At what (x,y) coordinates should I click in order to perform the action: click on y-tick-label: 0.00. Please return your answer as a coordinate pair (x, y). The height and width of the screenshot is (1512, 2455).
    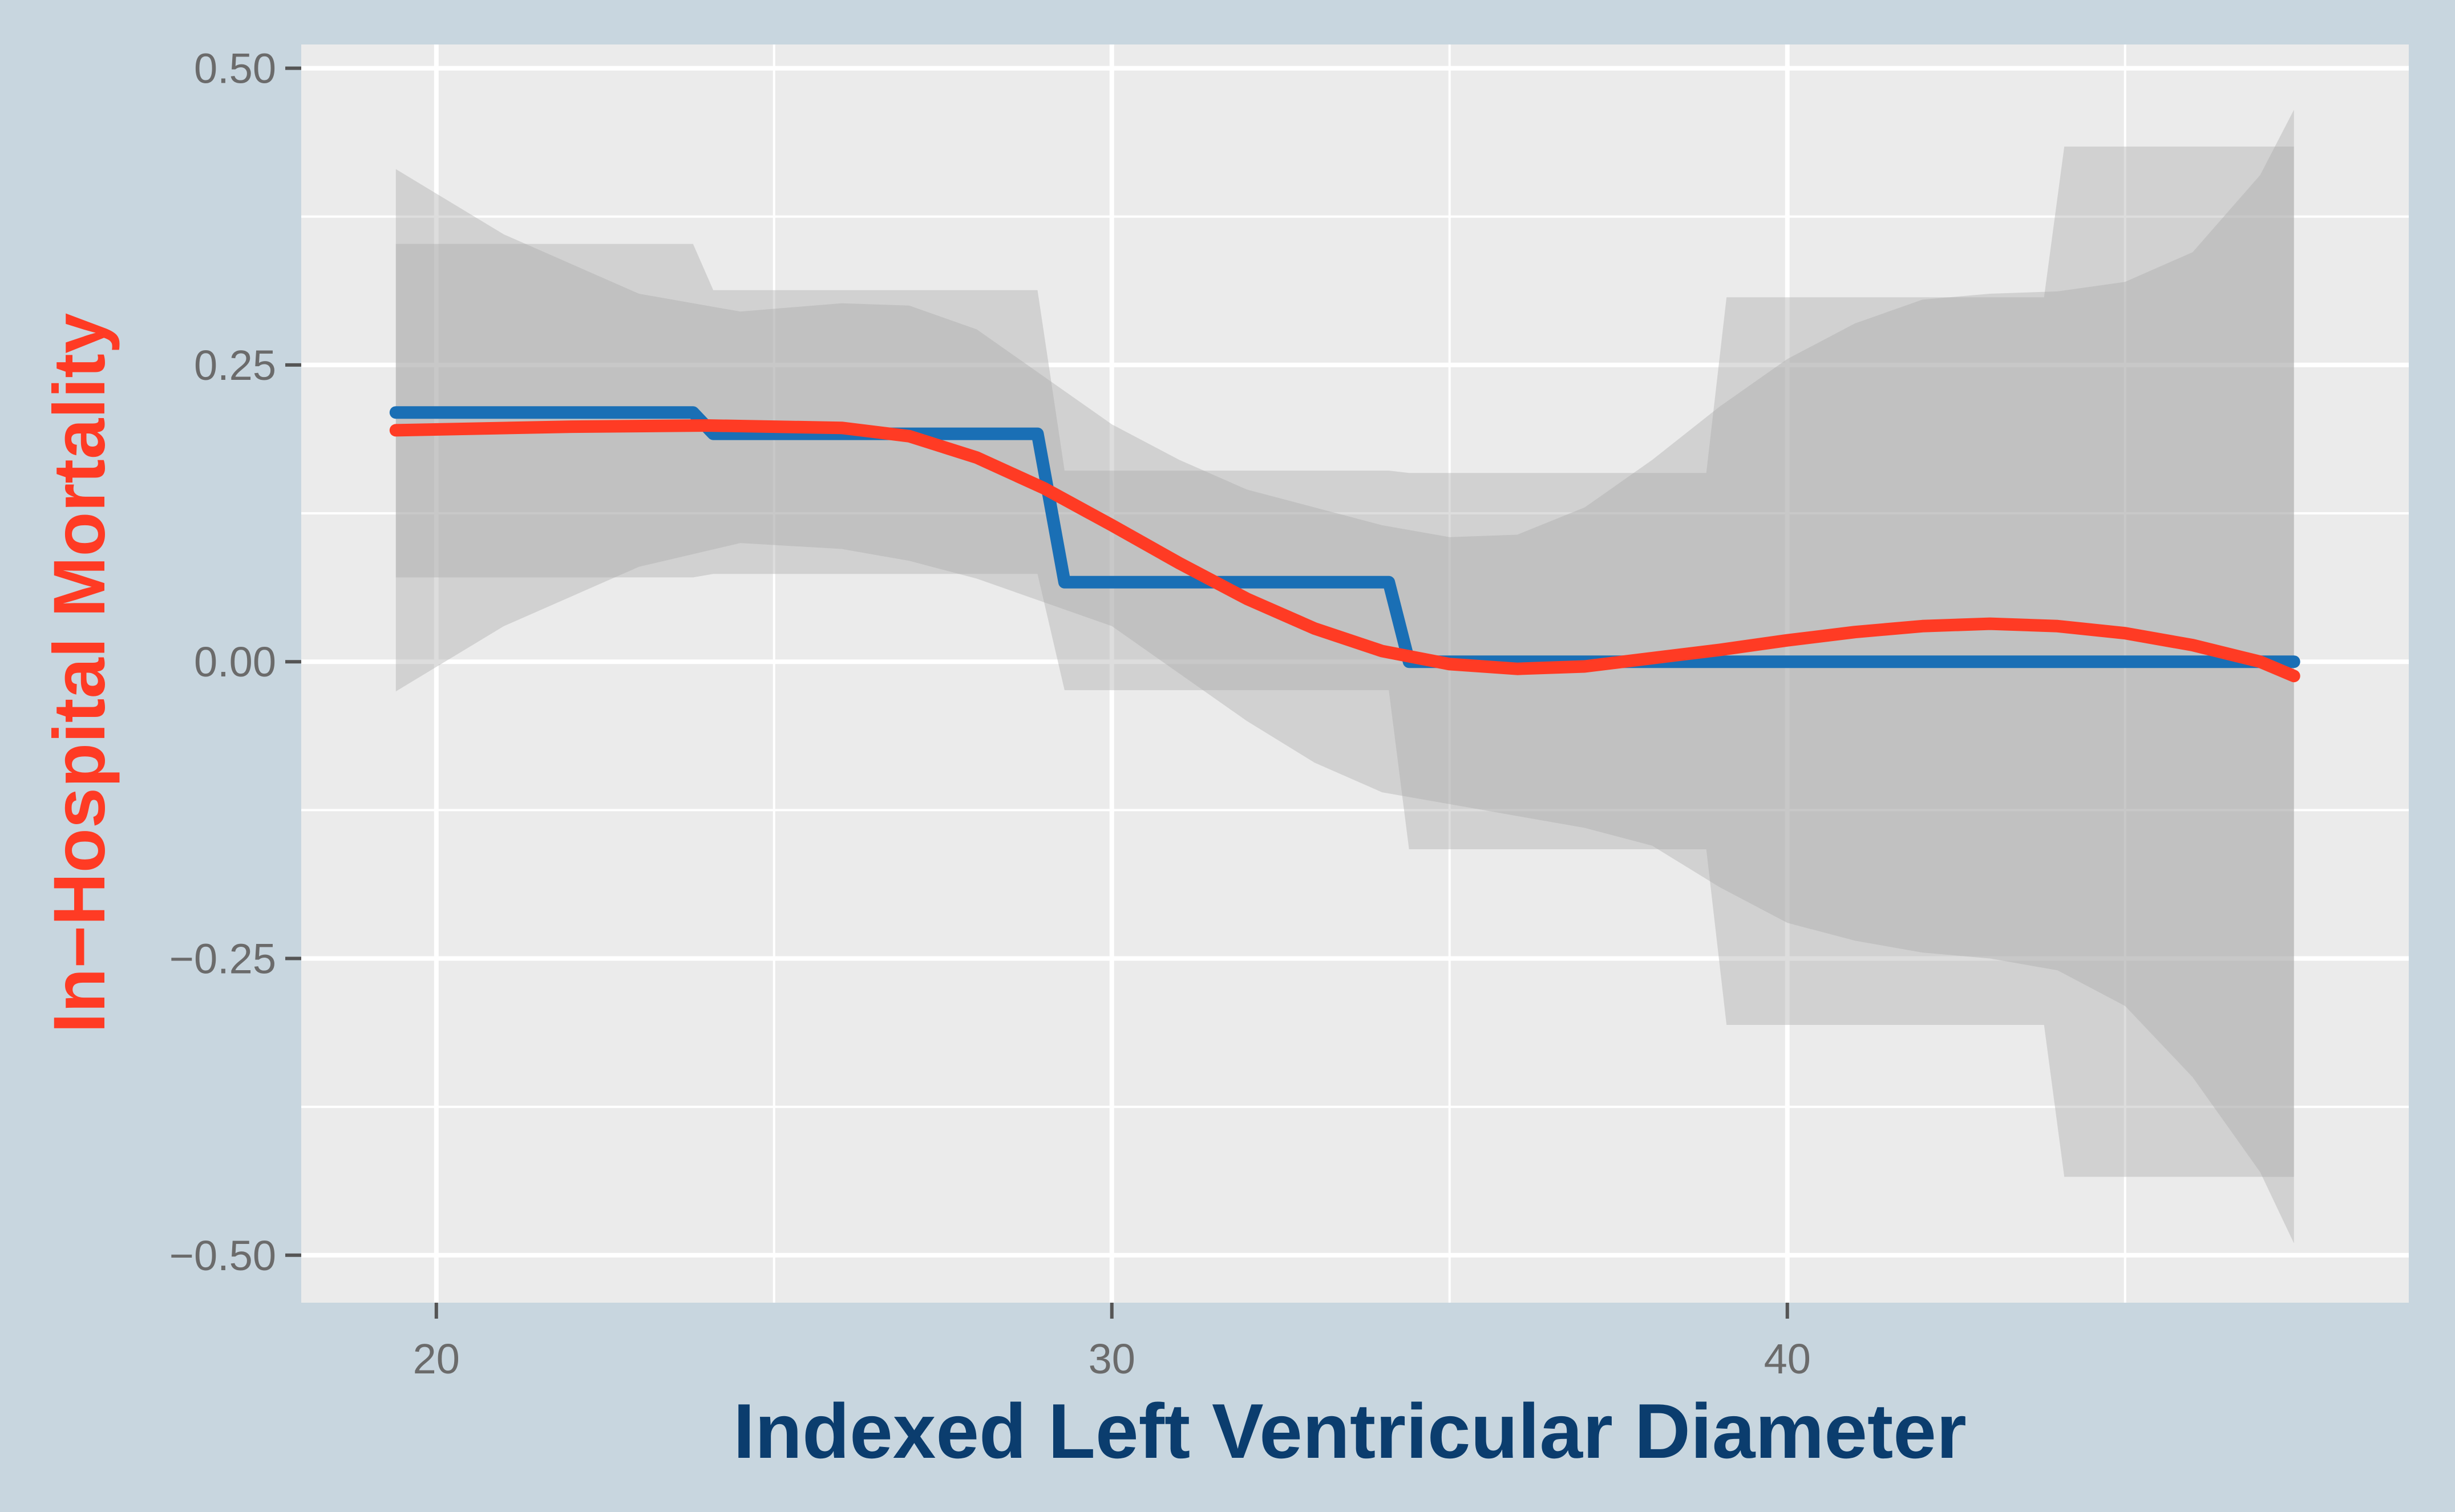
    Looking at the image, I should click on (235, 662).